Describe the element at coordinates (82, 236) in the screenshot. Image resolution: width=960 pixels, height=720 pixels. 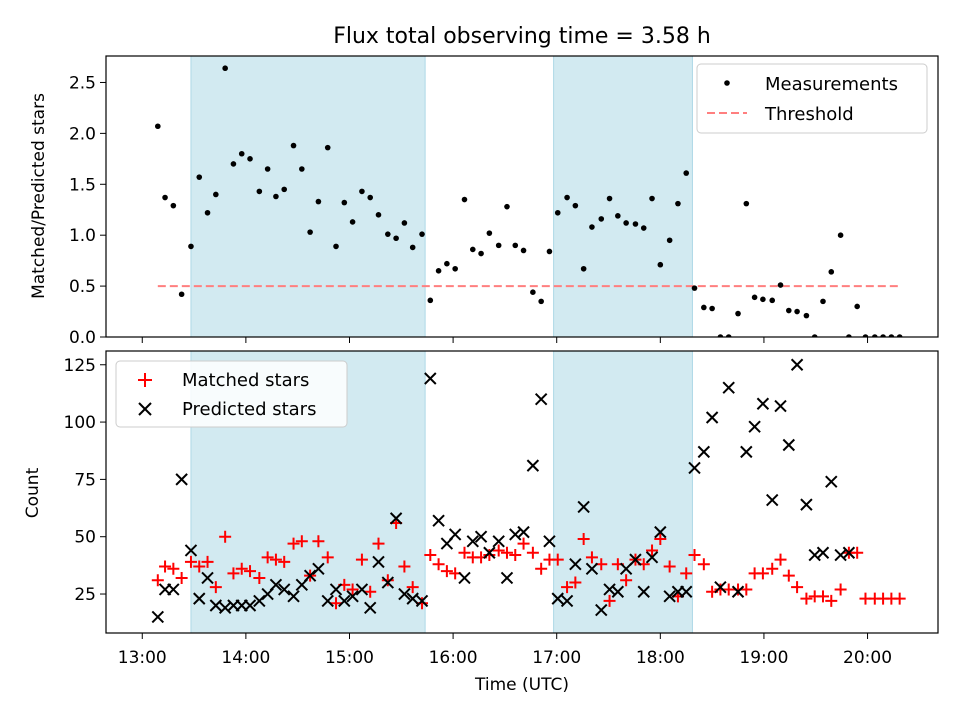
I see `y-tick-label: 1.0` at that location.